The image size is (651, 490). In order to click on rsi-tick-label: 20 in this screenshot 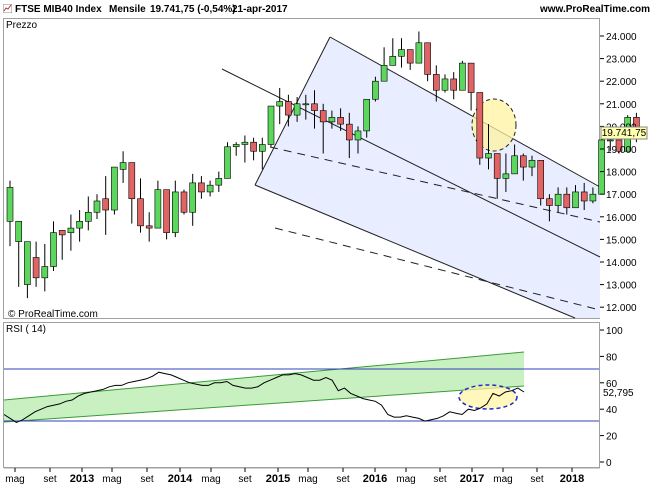, I will do `click(612, 437)`.